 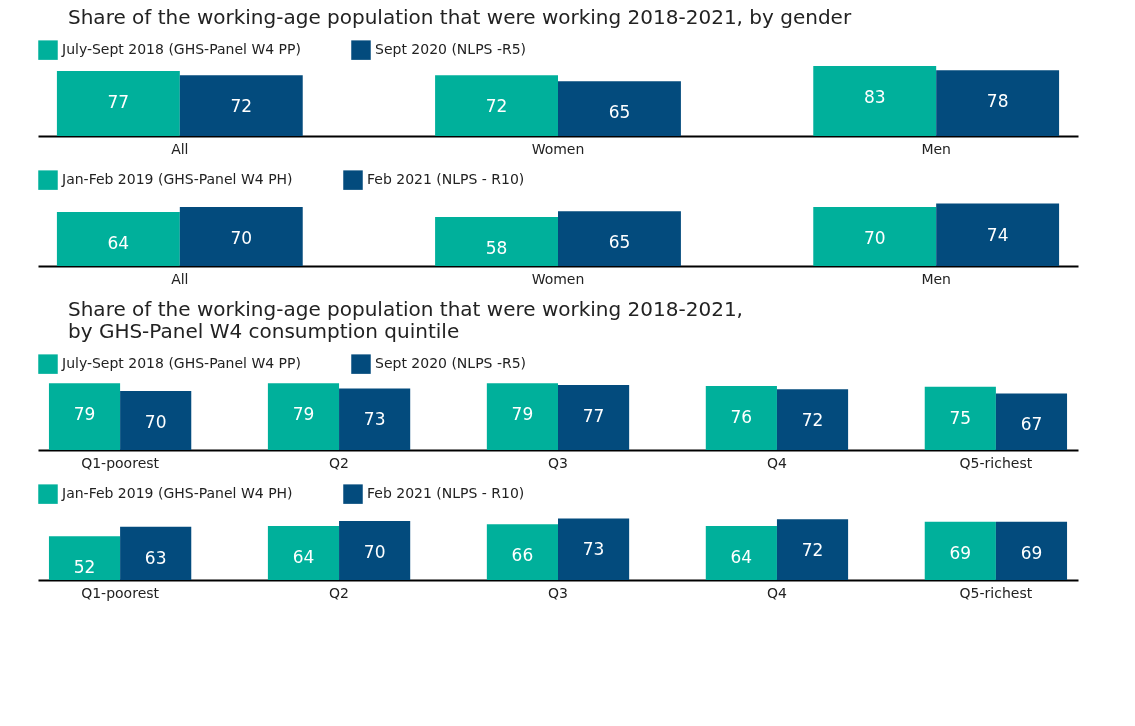 I want to click on data-label: 66, so click(x=522, y=555).